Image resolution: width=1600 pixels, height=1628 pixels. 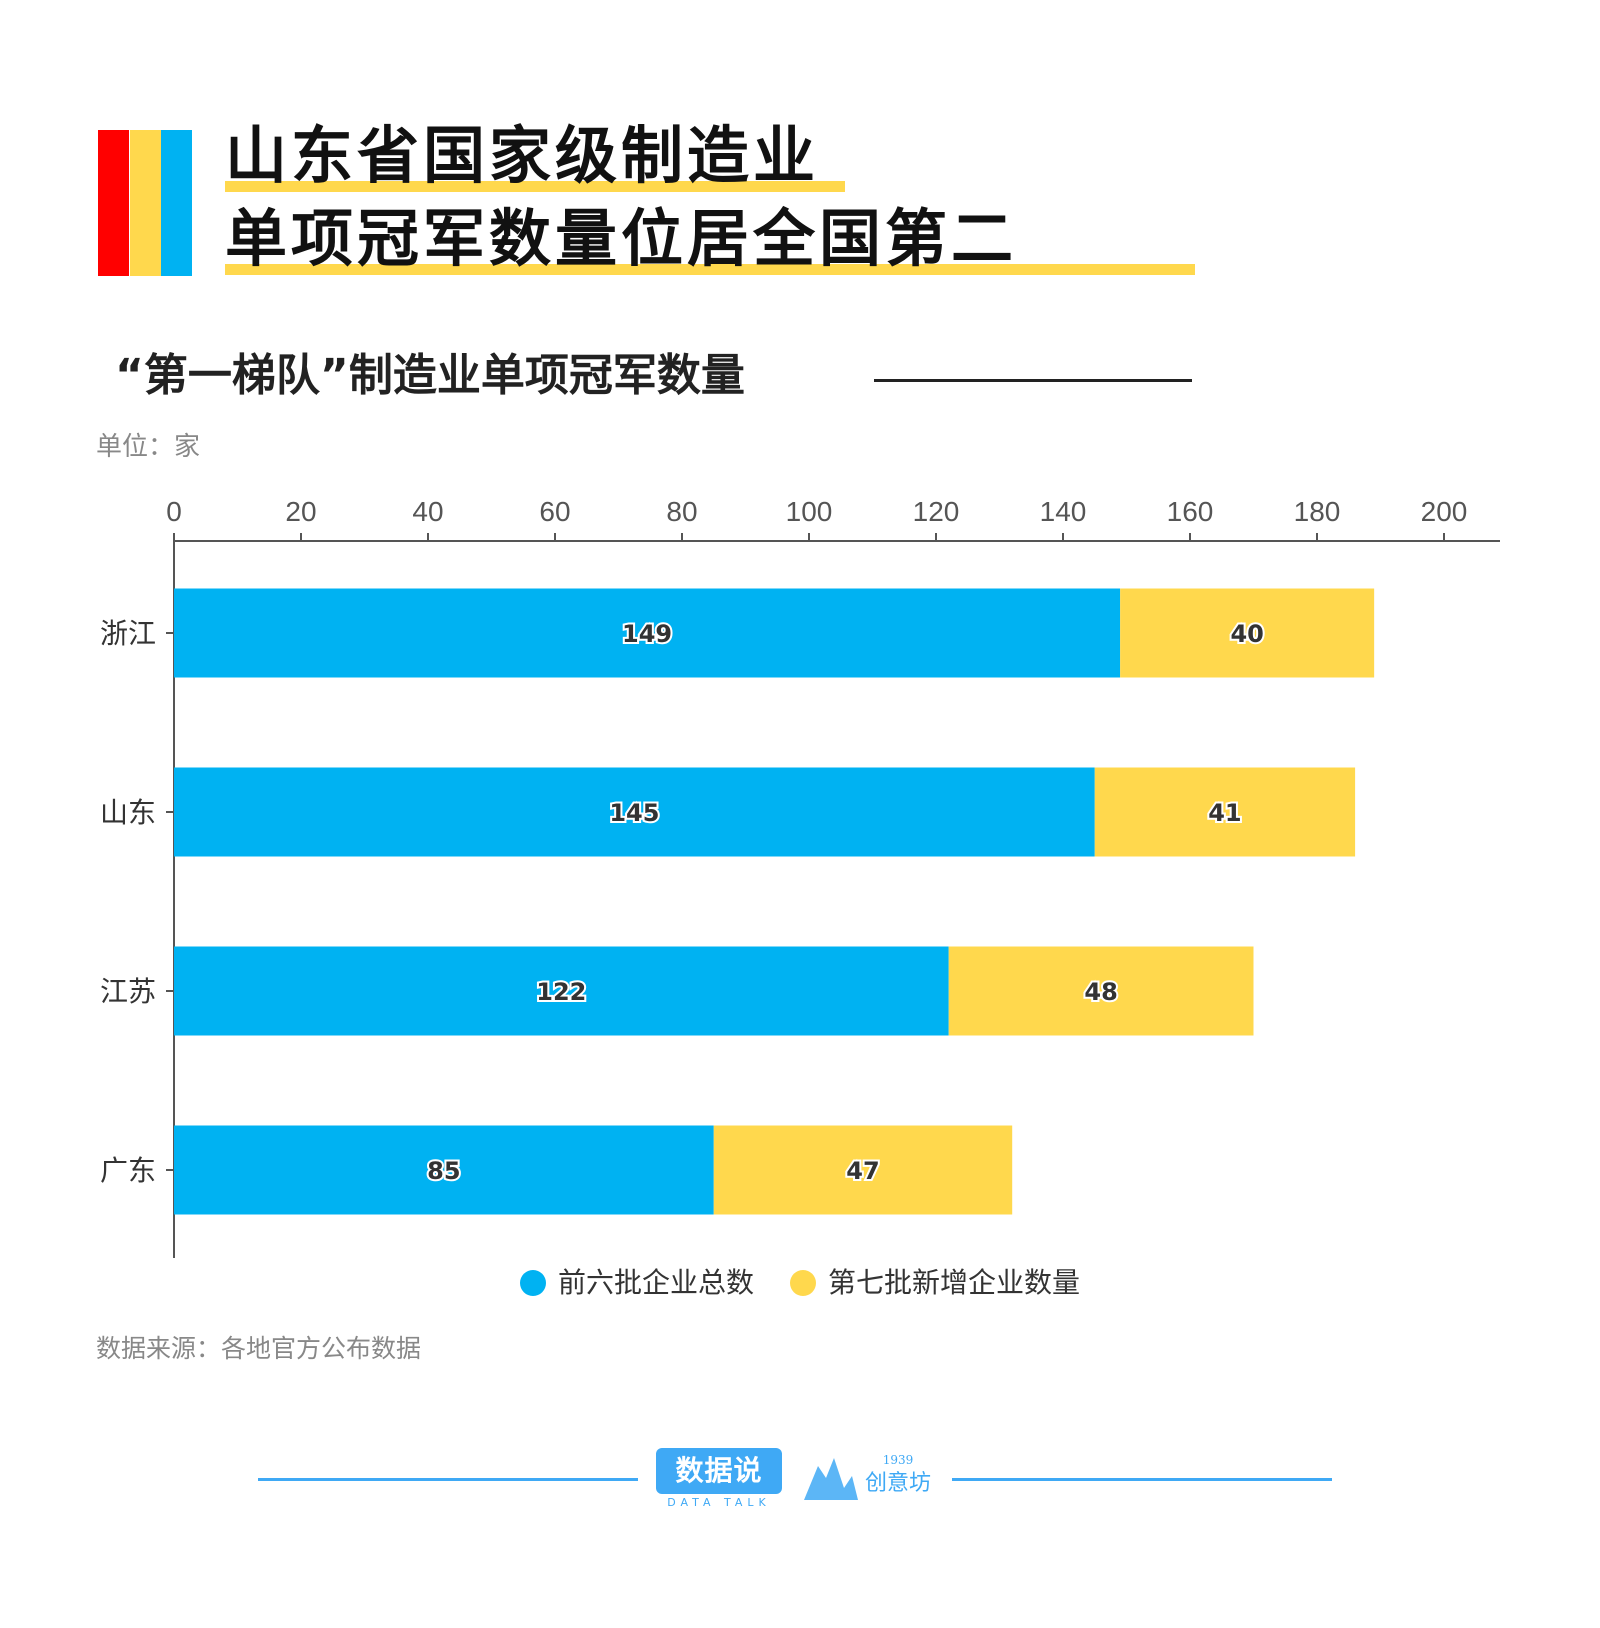 I want to click on legend-dot-yellow, so click(x=803, y=1283).